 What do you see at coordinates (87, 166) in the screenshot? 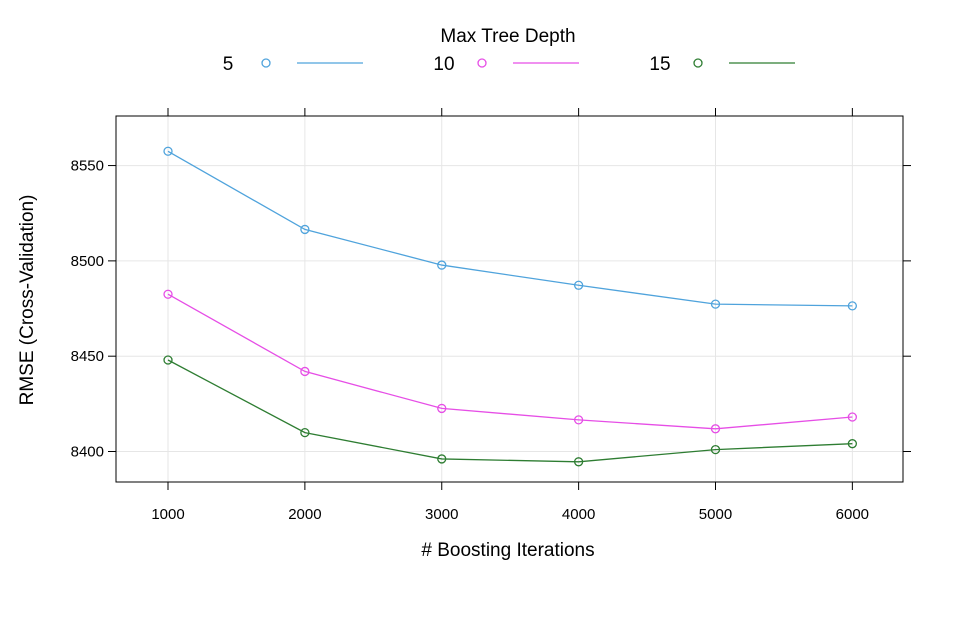
I see `y-tick-label: 8550` at bounding box center [87, 166].